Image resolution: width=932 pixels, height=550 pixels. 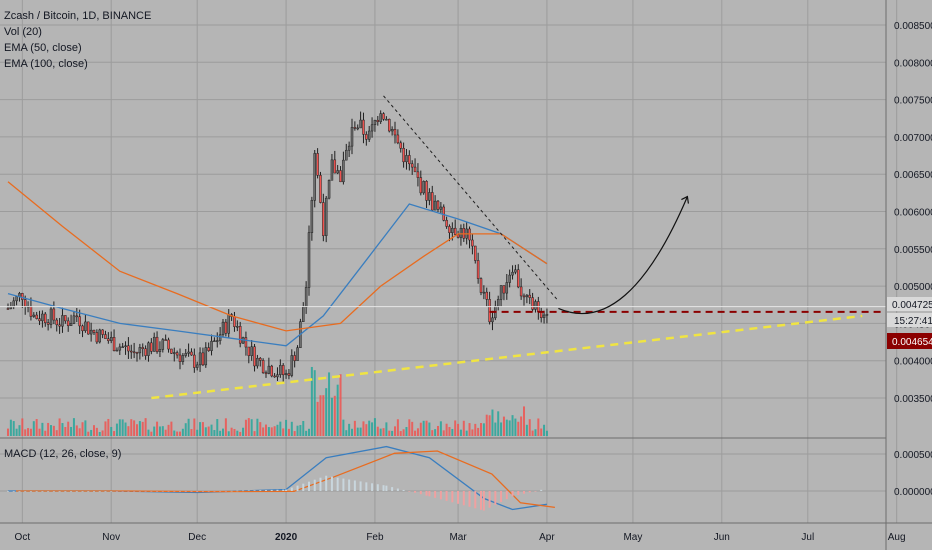 What do you see at coordinates (913, 63) in the screenshot?
I see `price-tick-label: 0.008000` at bounding box center [913, 63].